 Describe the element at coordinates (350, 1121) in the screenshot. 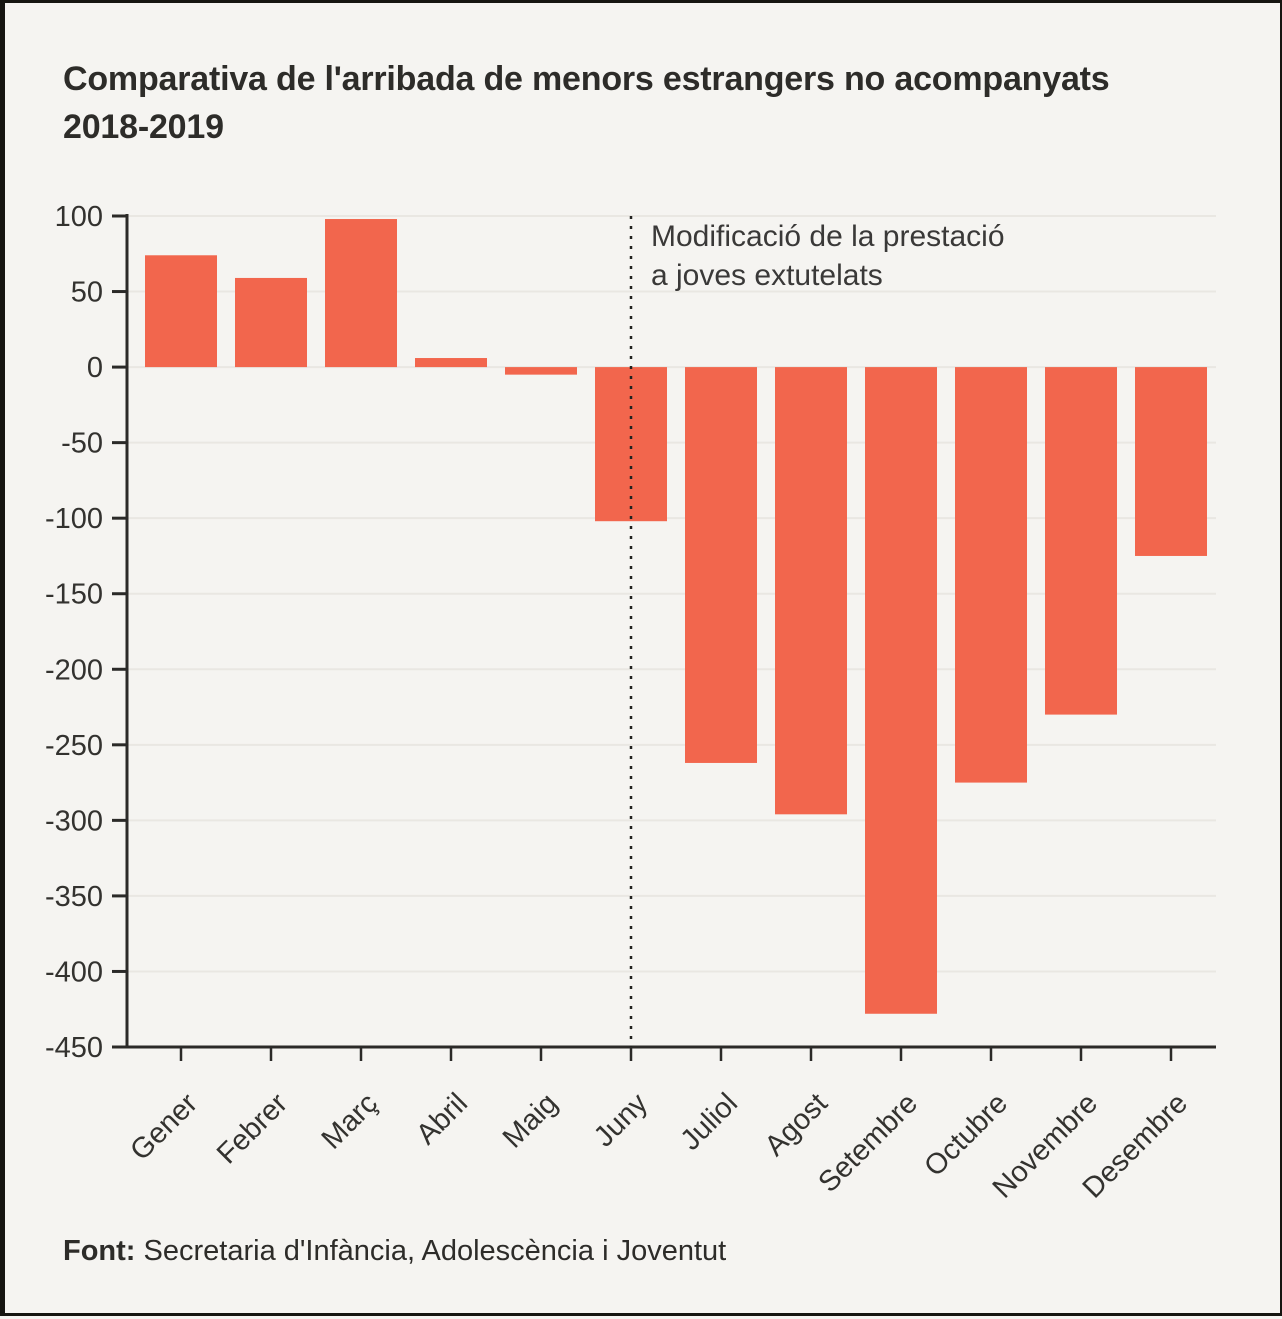

I see `x-axis-label: Març` at that location.